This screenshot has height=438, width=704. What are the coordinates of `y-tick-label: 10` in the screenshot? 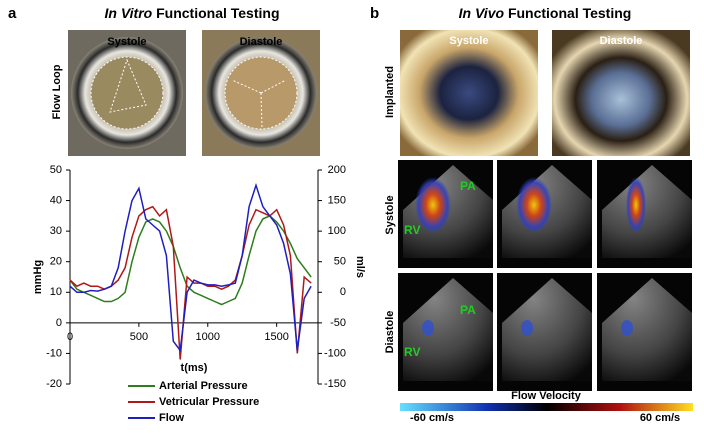 It's located at (56, 292).